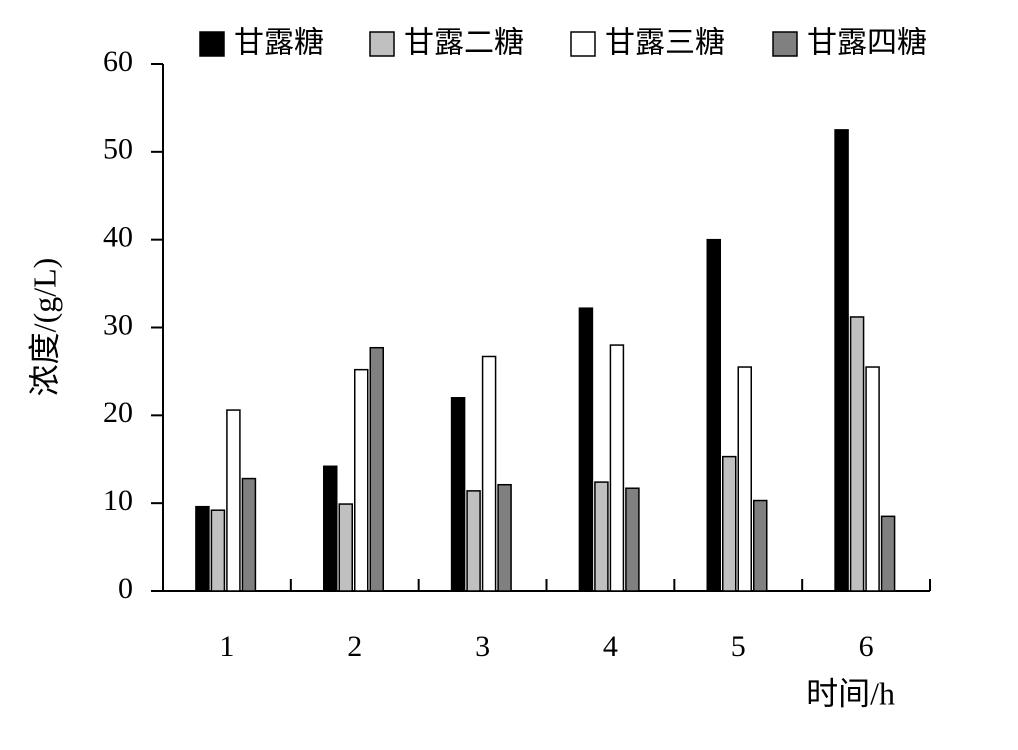 The image size is (1018, 750). I want to click on y-tick-label: 0, so click(125, 588).